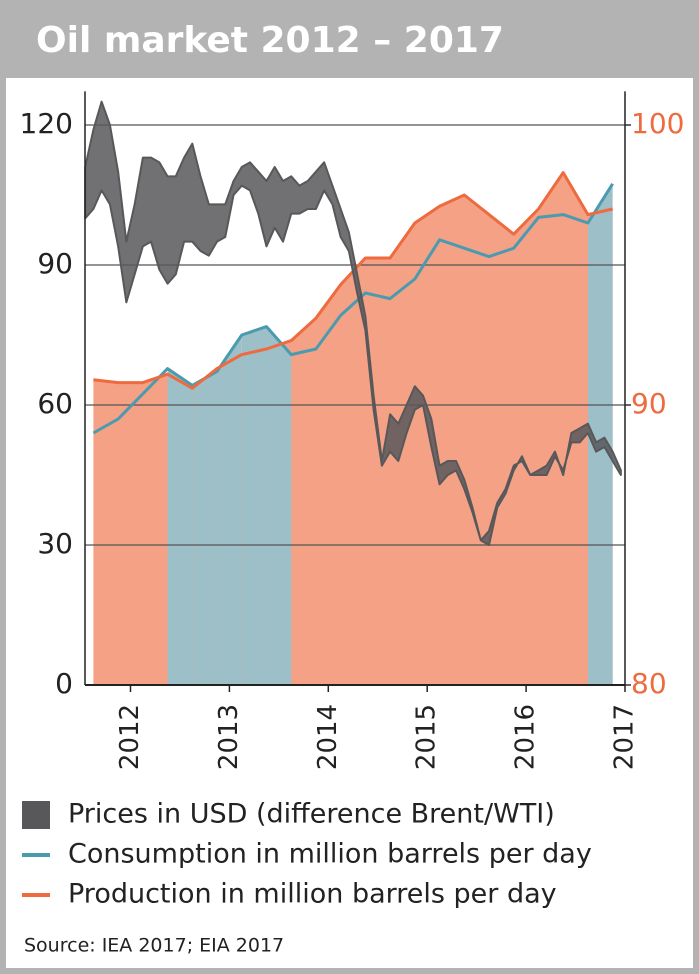 The image size is (699, 974). What do you see at coordinates (130, 737) in the screenshot?
I see `x-tick-label: 2012` at bounding box center [130, 737].